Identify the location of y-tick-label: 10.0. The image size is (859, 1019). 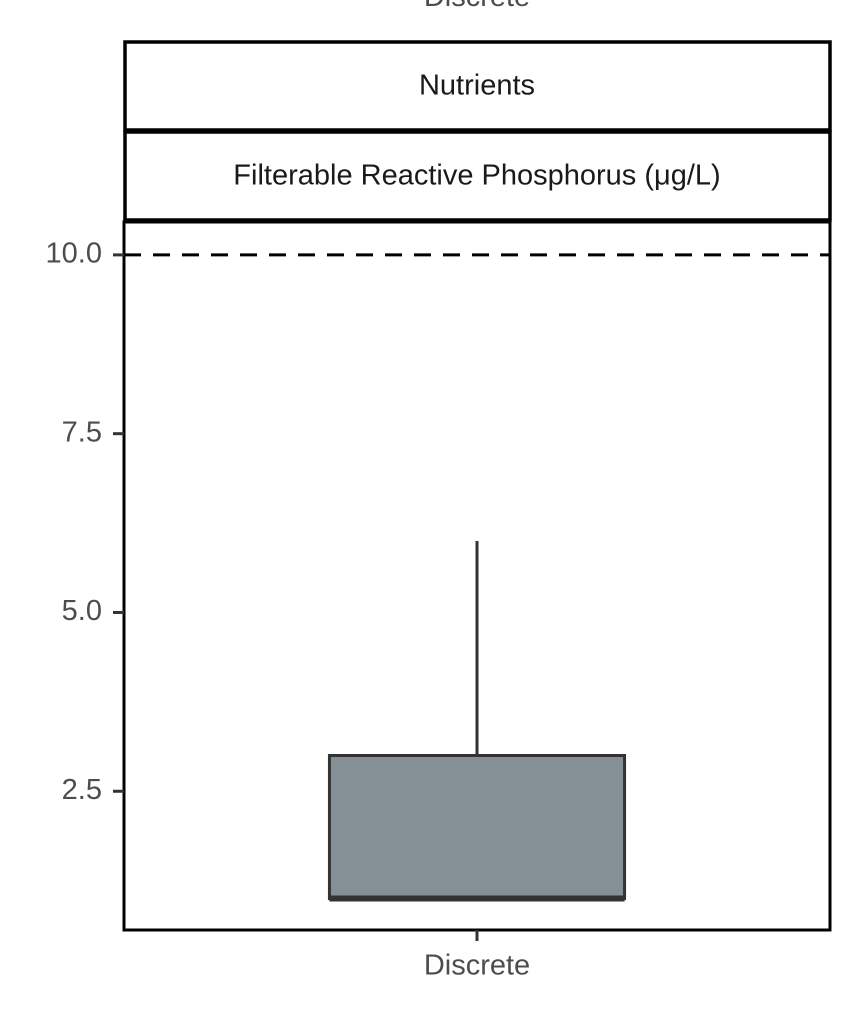
(74, 254).